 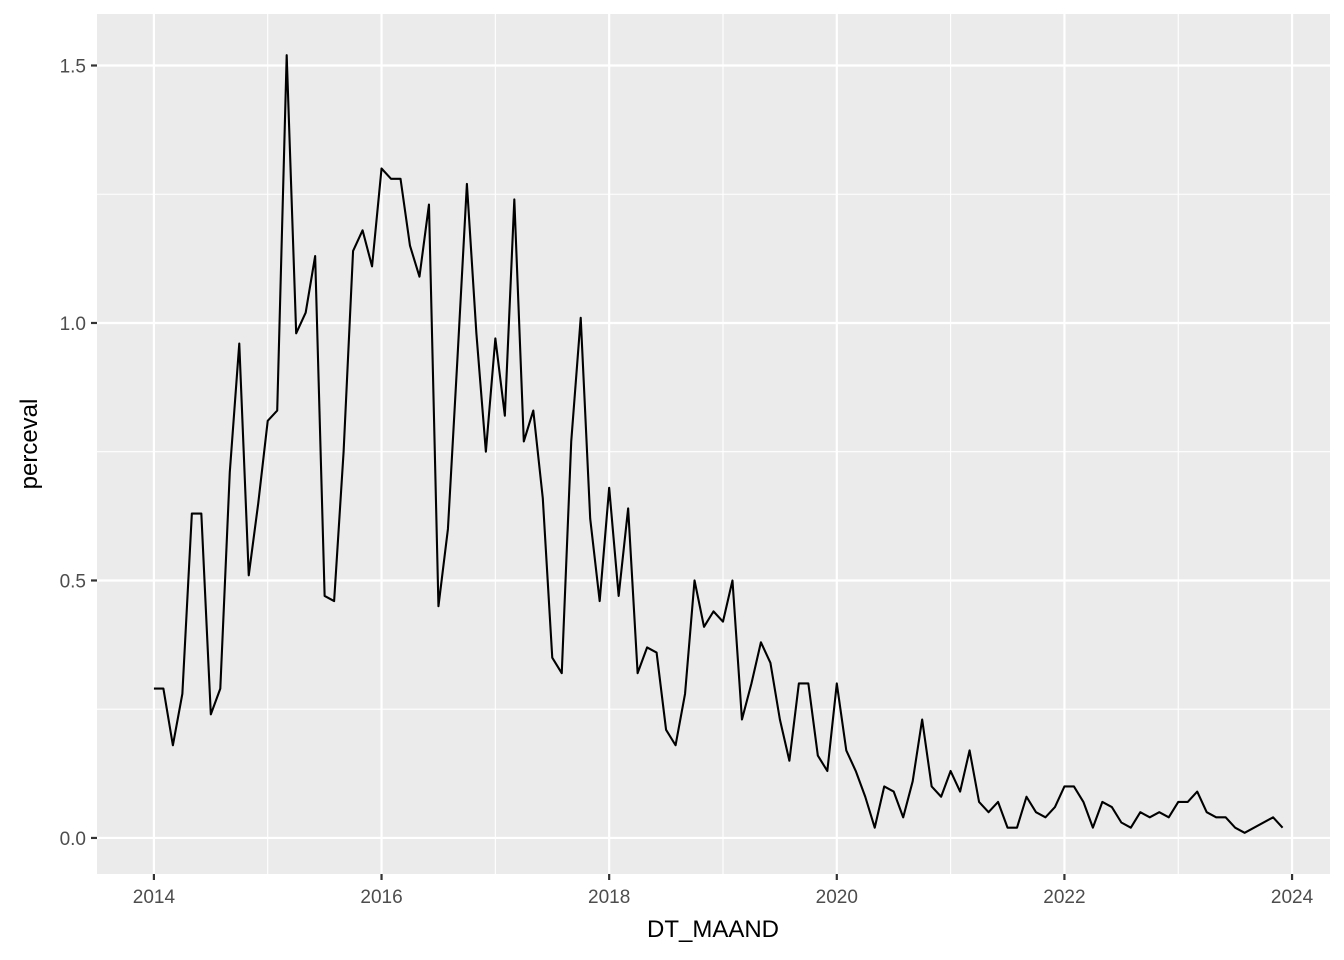 What do you see at coordinates (381, 897) in the screenshot?
I see `x-tick-label: 2016` at bounding box center [381, 897].